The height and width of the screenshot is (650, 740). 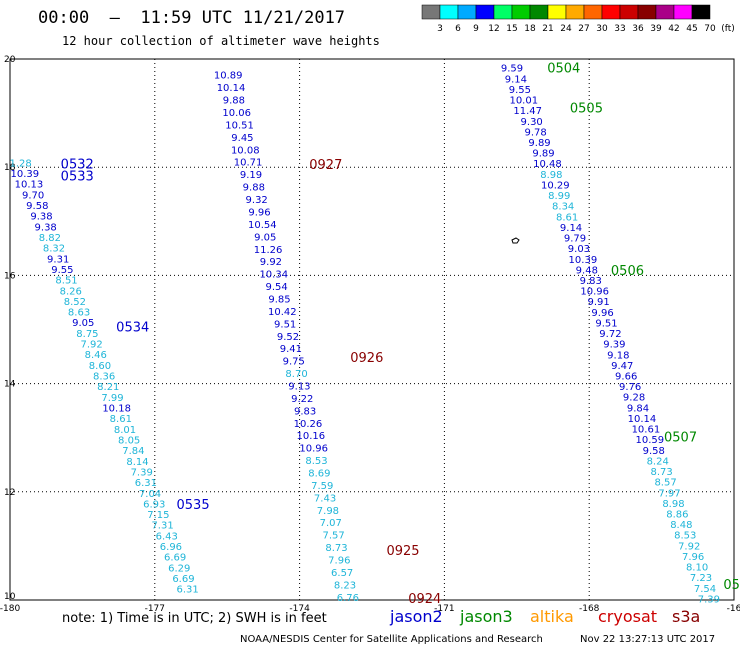 What do you see at coordinates (155, 609) in the screenshot?
I see `x-tick-label: -177` at bounding box center [155, 609].